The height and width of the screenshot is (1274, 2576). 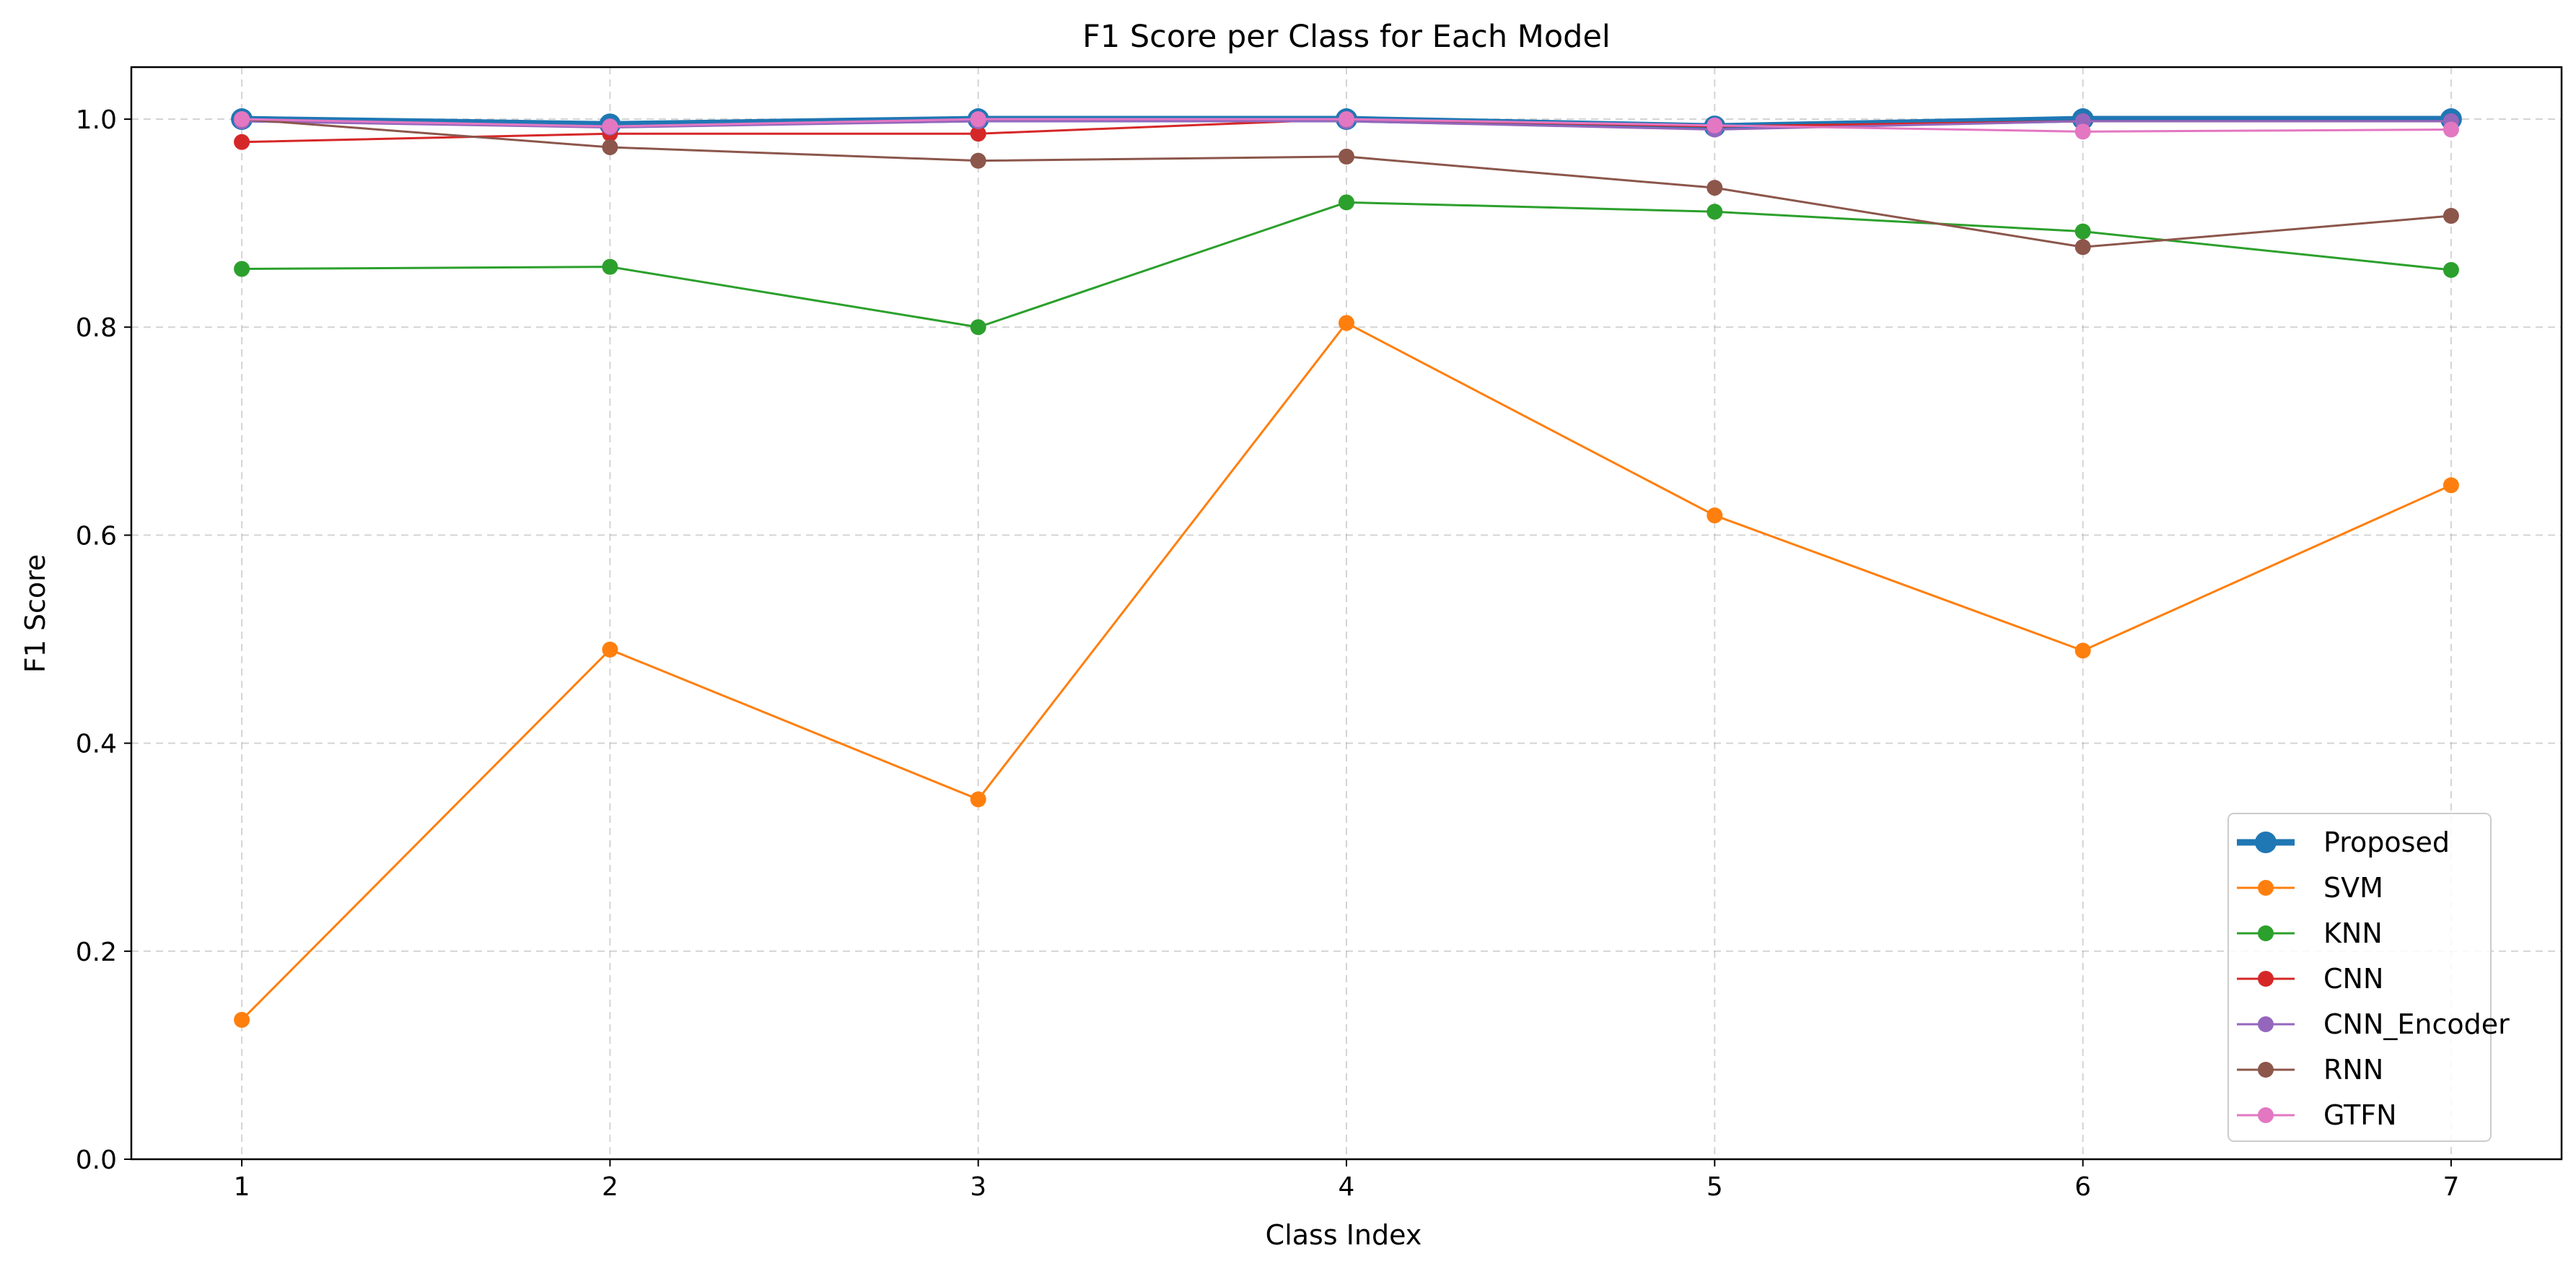 I want to click on y-tick-label: 1.0, so click(x=97, y=120).